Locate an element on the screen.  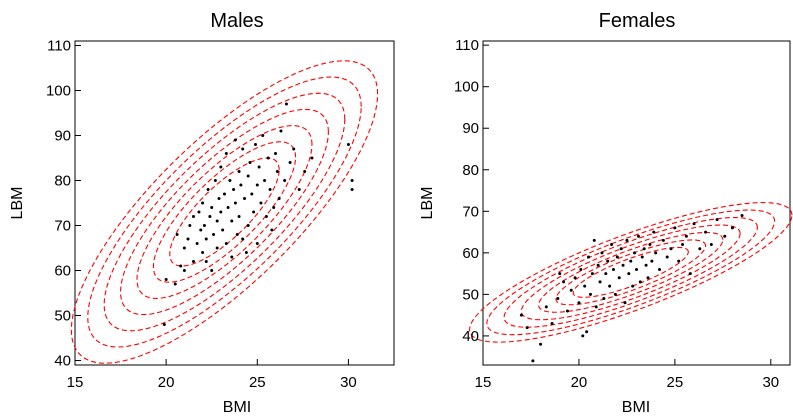
females-y-tick-label: 40 is located at coordinates (470, 336).